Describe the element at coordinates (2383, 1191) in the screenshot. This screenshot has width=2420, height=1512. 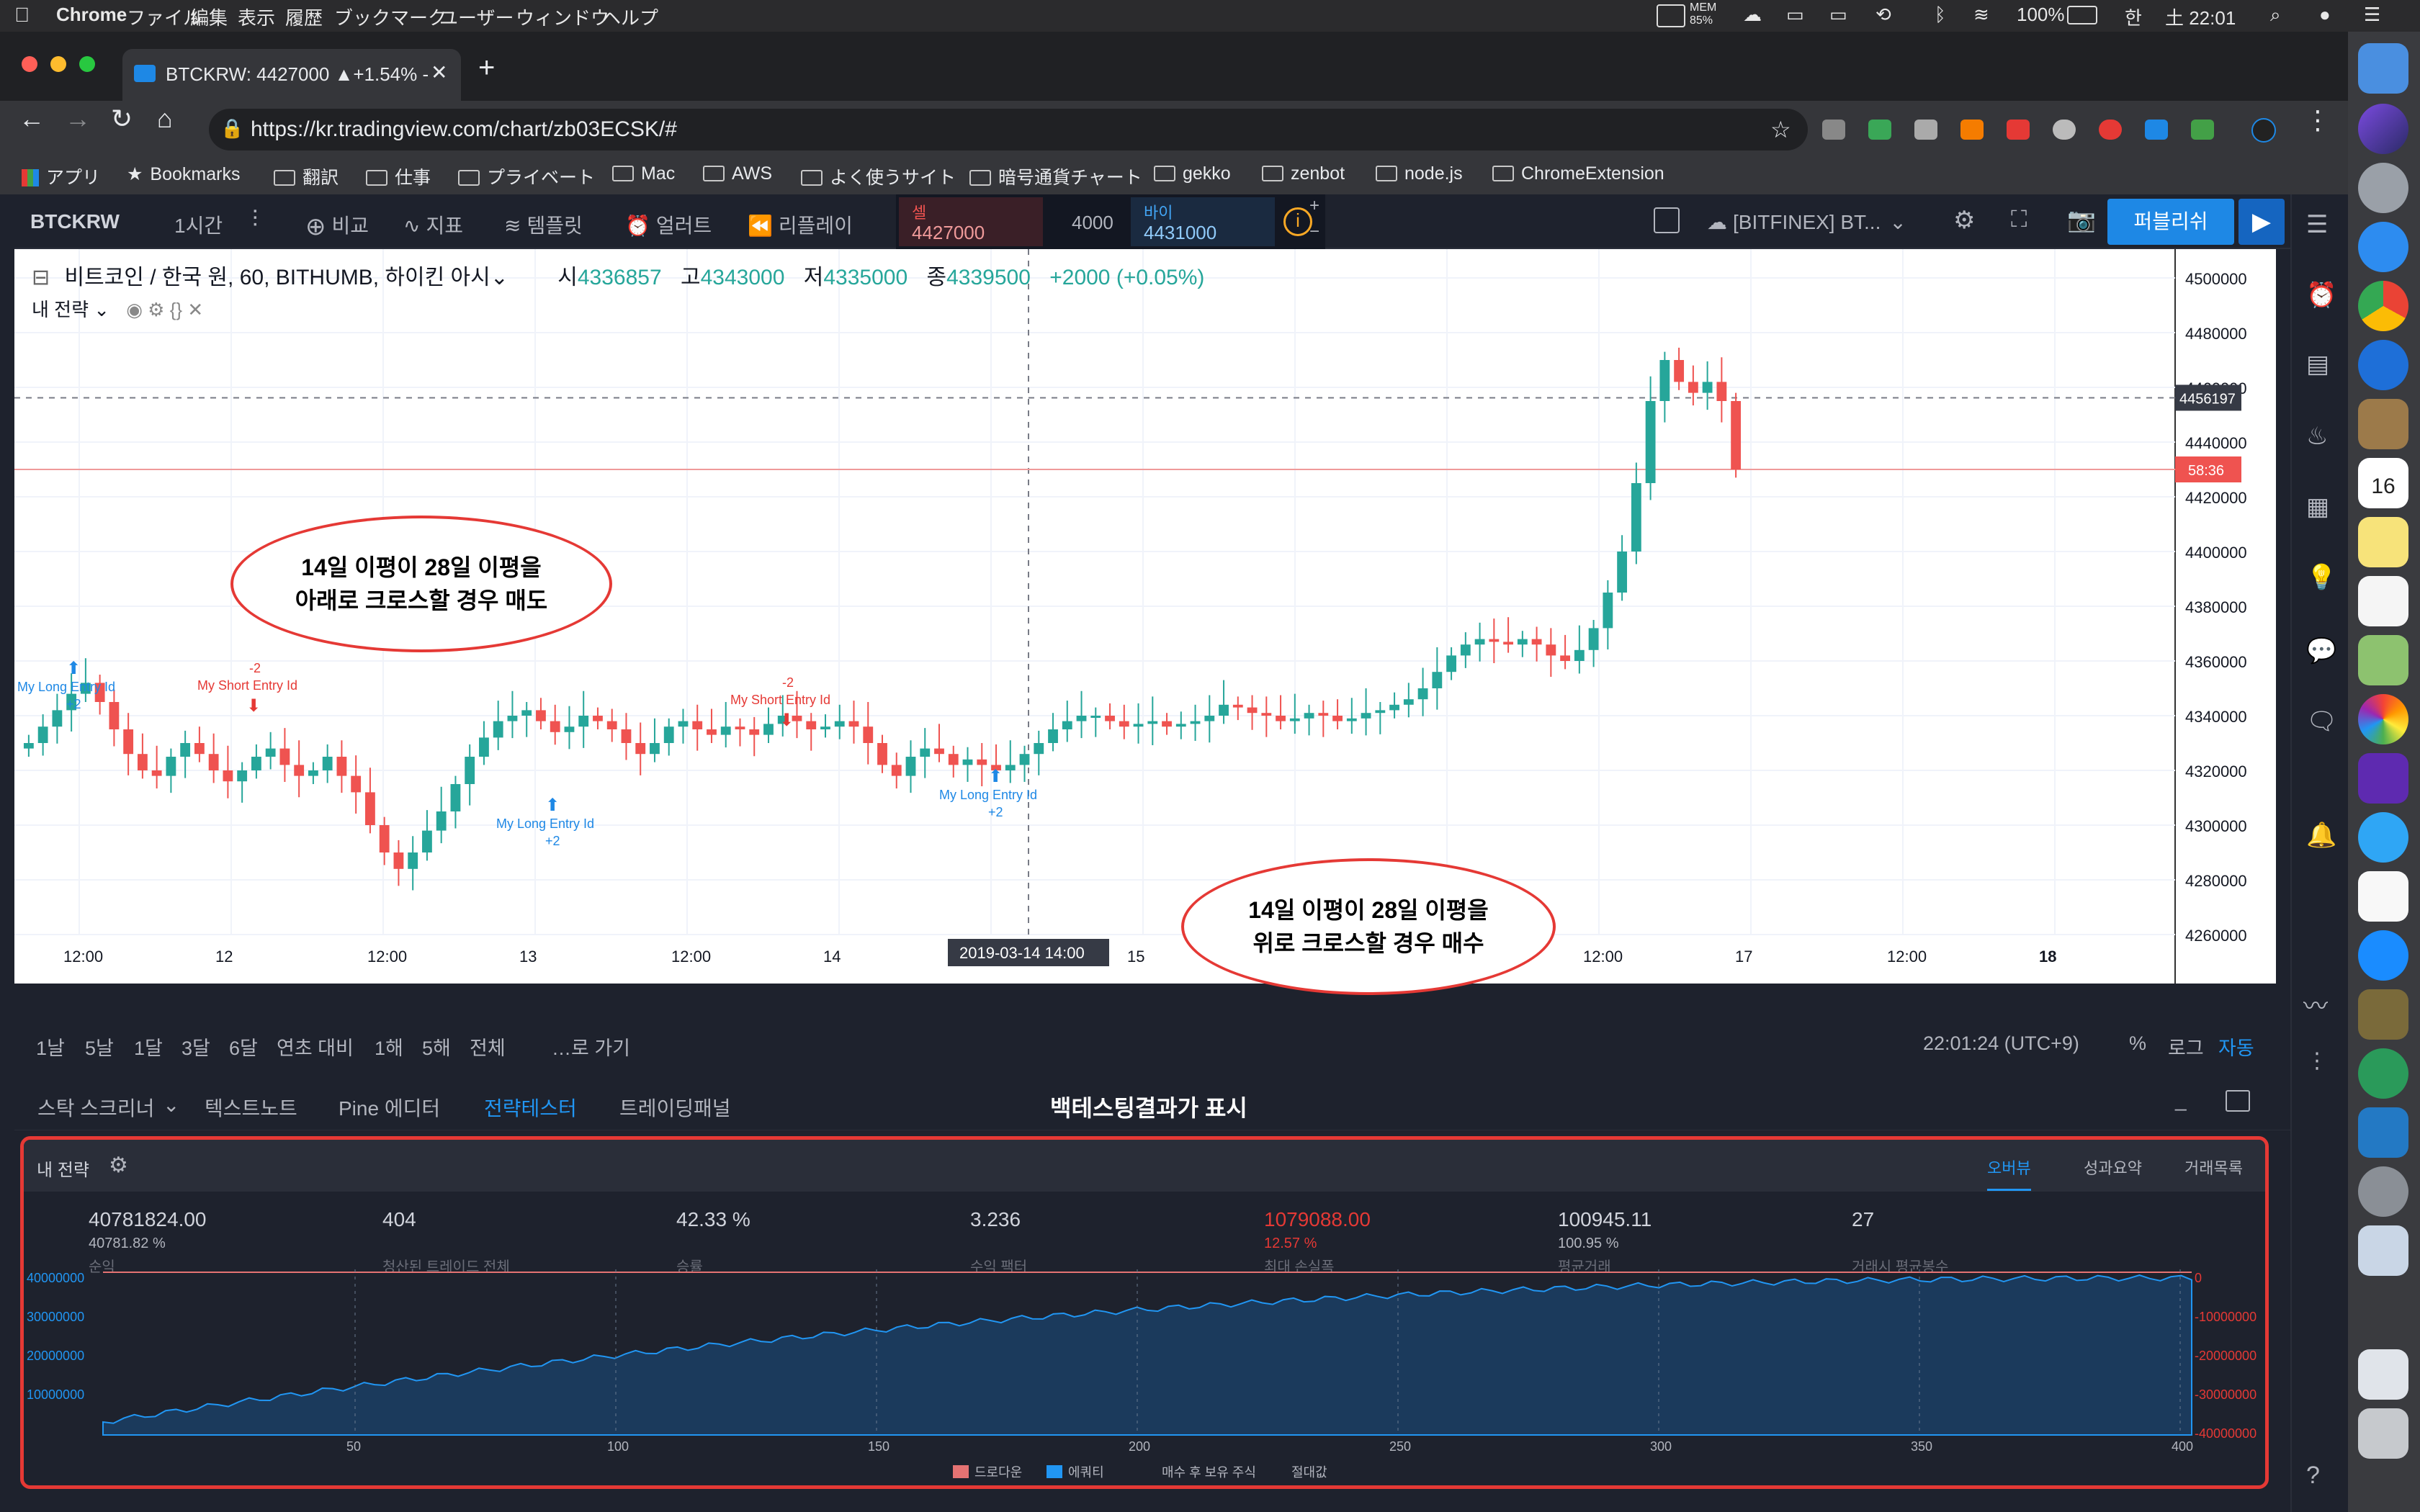
I see `system-preferences-icon` at that location.